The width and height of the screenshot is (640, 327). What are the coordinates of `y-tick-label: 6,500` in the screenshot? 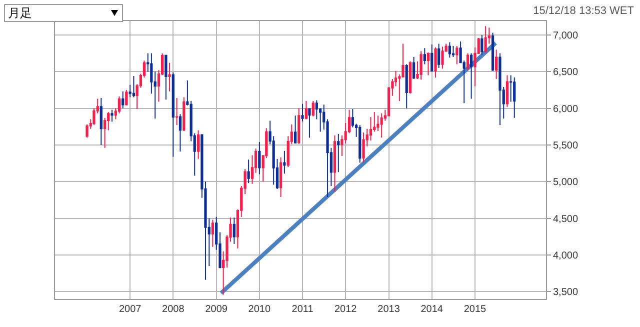 It's located at (565, 72).